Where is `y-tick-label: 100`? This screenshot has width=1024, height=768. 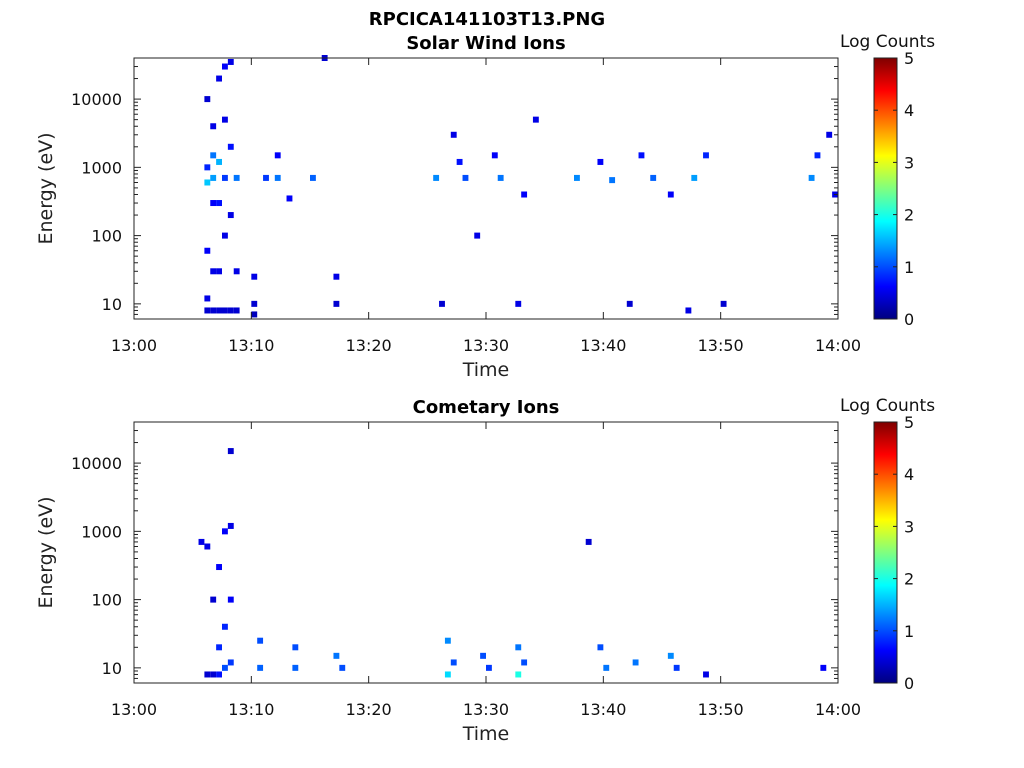 y-tick-label: 100 is located at coordinates (106, 236).